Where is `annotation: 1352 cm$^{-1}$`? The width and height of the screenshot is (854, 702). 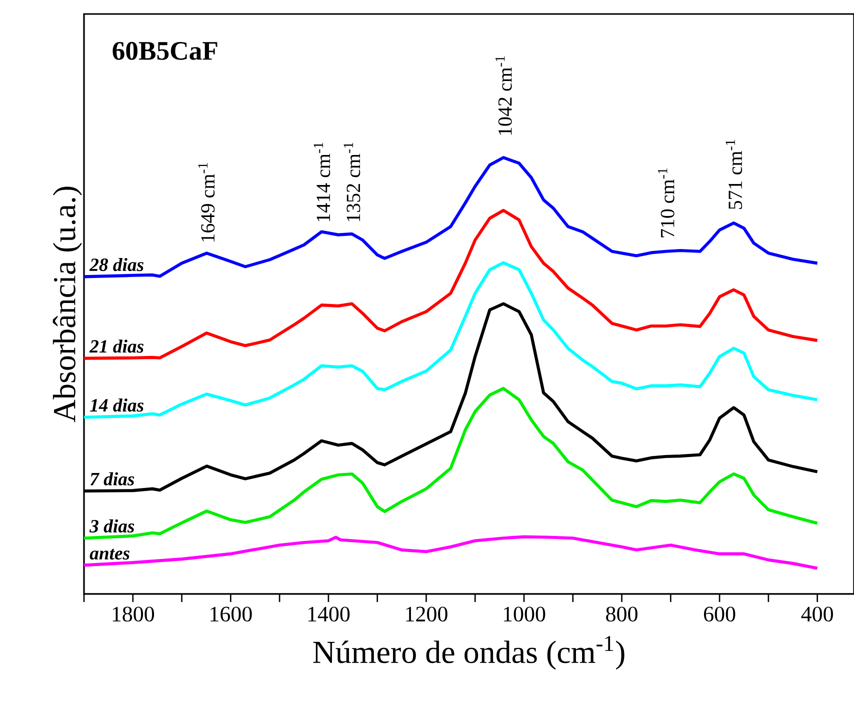
annotation: 1352 cm$^{-1}$ is located at coordinates (352, 182).